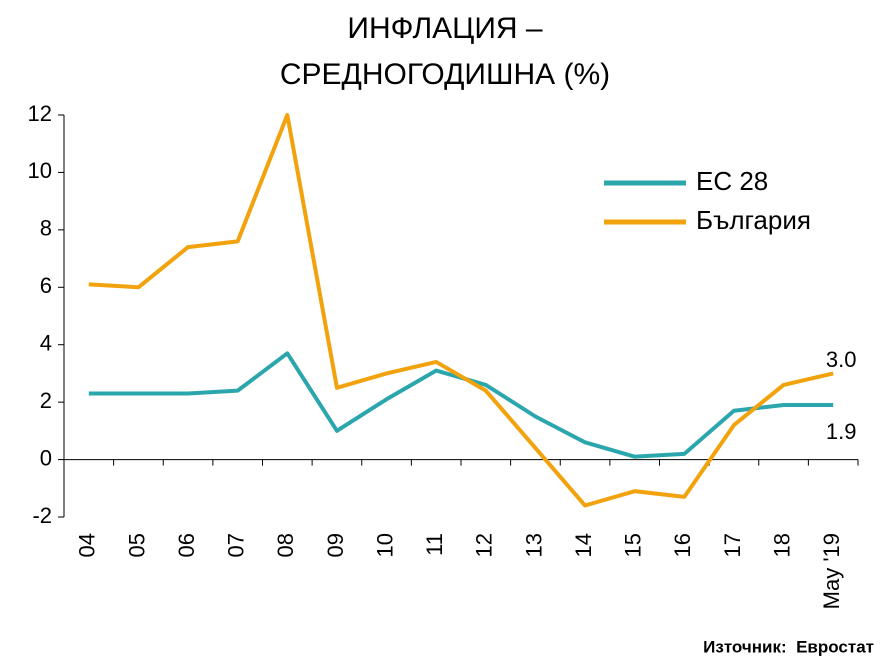 This screenshot has height=665, width=888. What do you see at coordinates (788, 646) in the screenshot?
I see `source-note: Източник: Евростат` at bounding box center [788, 646].